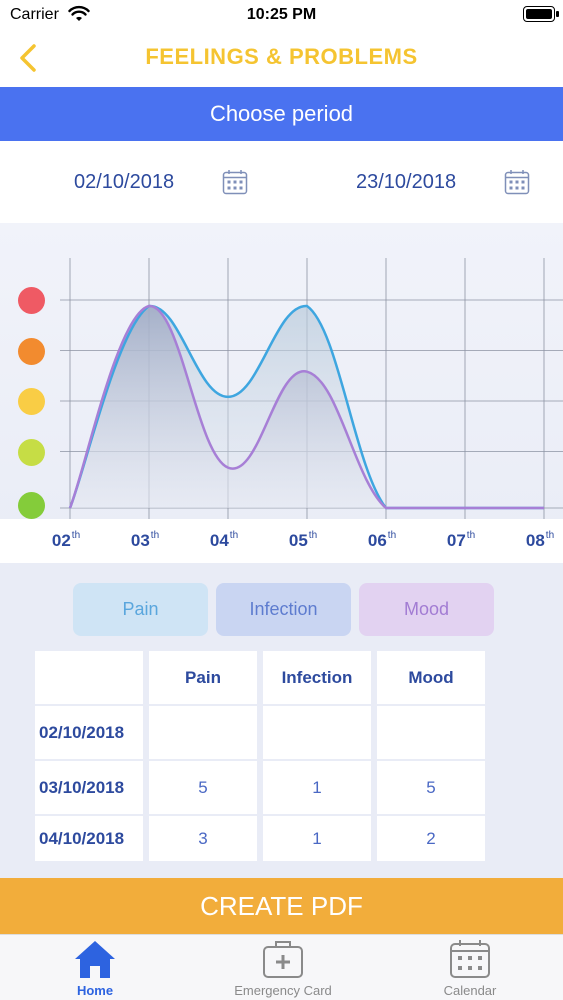 The width and height of the screenshot is (563, 1000). Describe the element at coordinates (30, 58) in the screenshot. I see `chevron-left-icon` at that location.